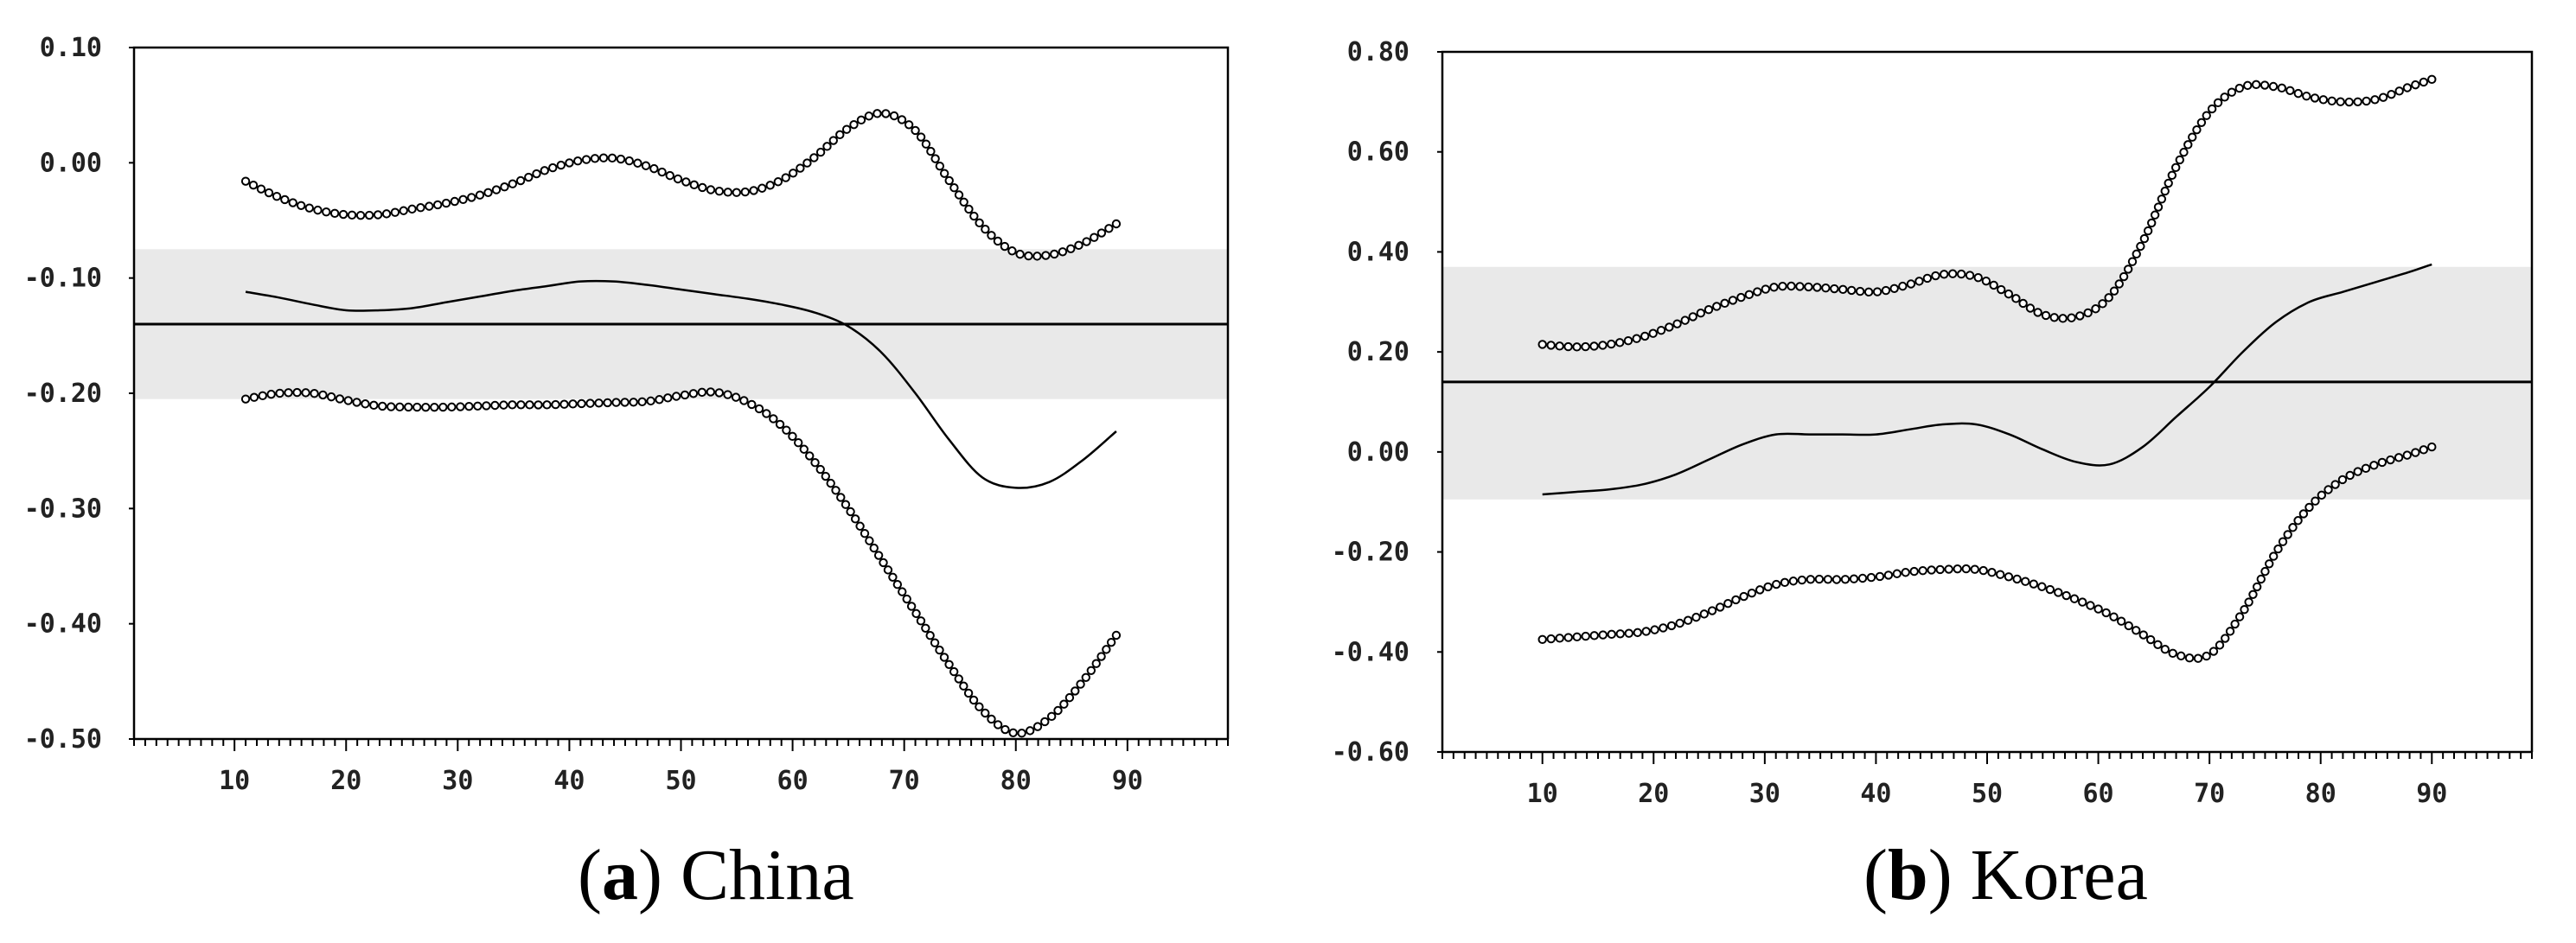 The image size is (2576, 943). Describe the element at coordinates (346, 781) in the screenshot. I see `x-tick-label: 20` at that location.